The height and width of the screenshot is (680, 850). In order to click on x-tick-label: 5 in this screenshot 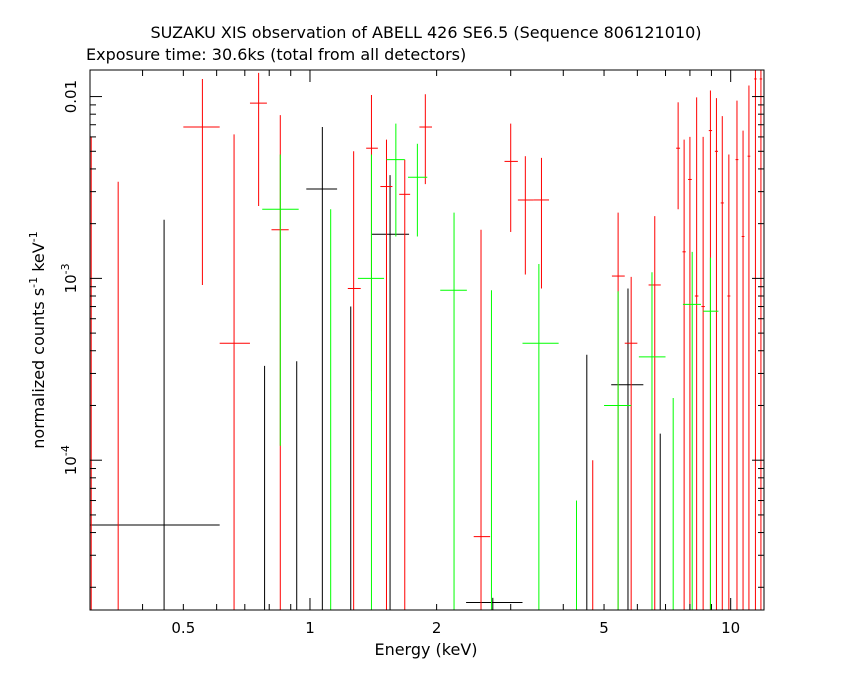, I will do `click(604, 628)`.